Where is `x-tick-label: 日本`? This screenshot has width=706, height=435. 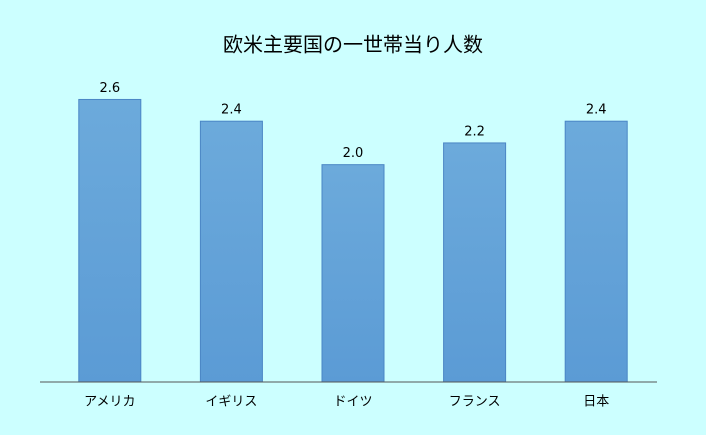 x-tick-label: 日本 is located at coordinates (596, 402).